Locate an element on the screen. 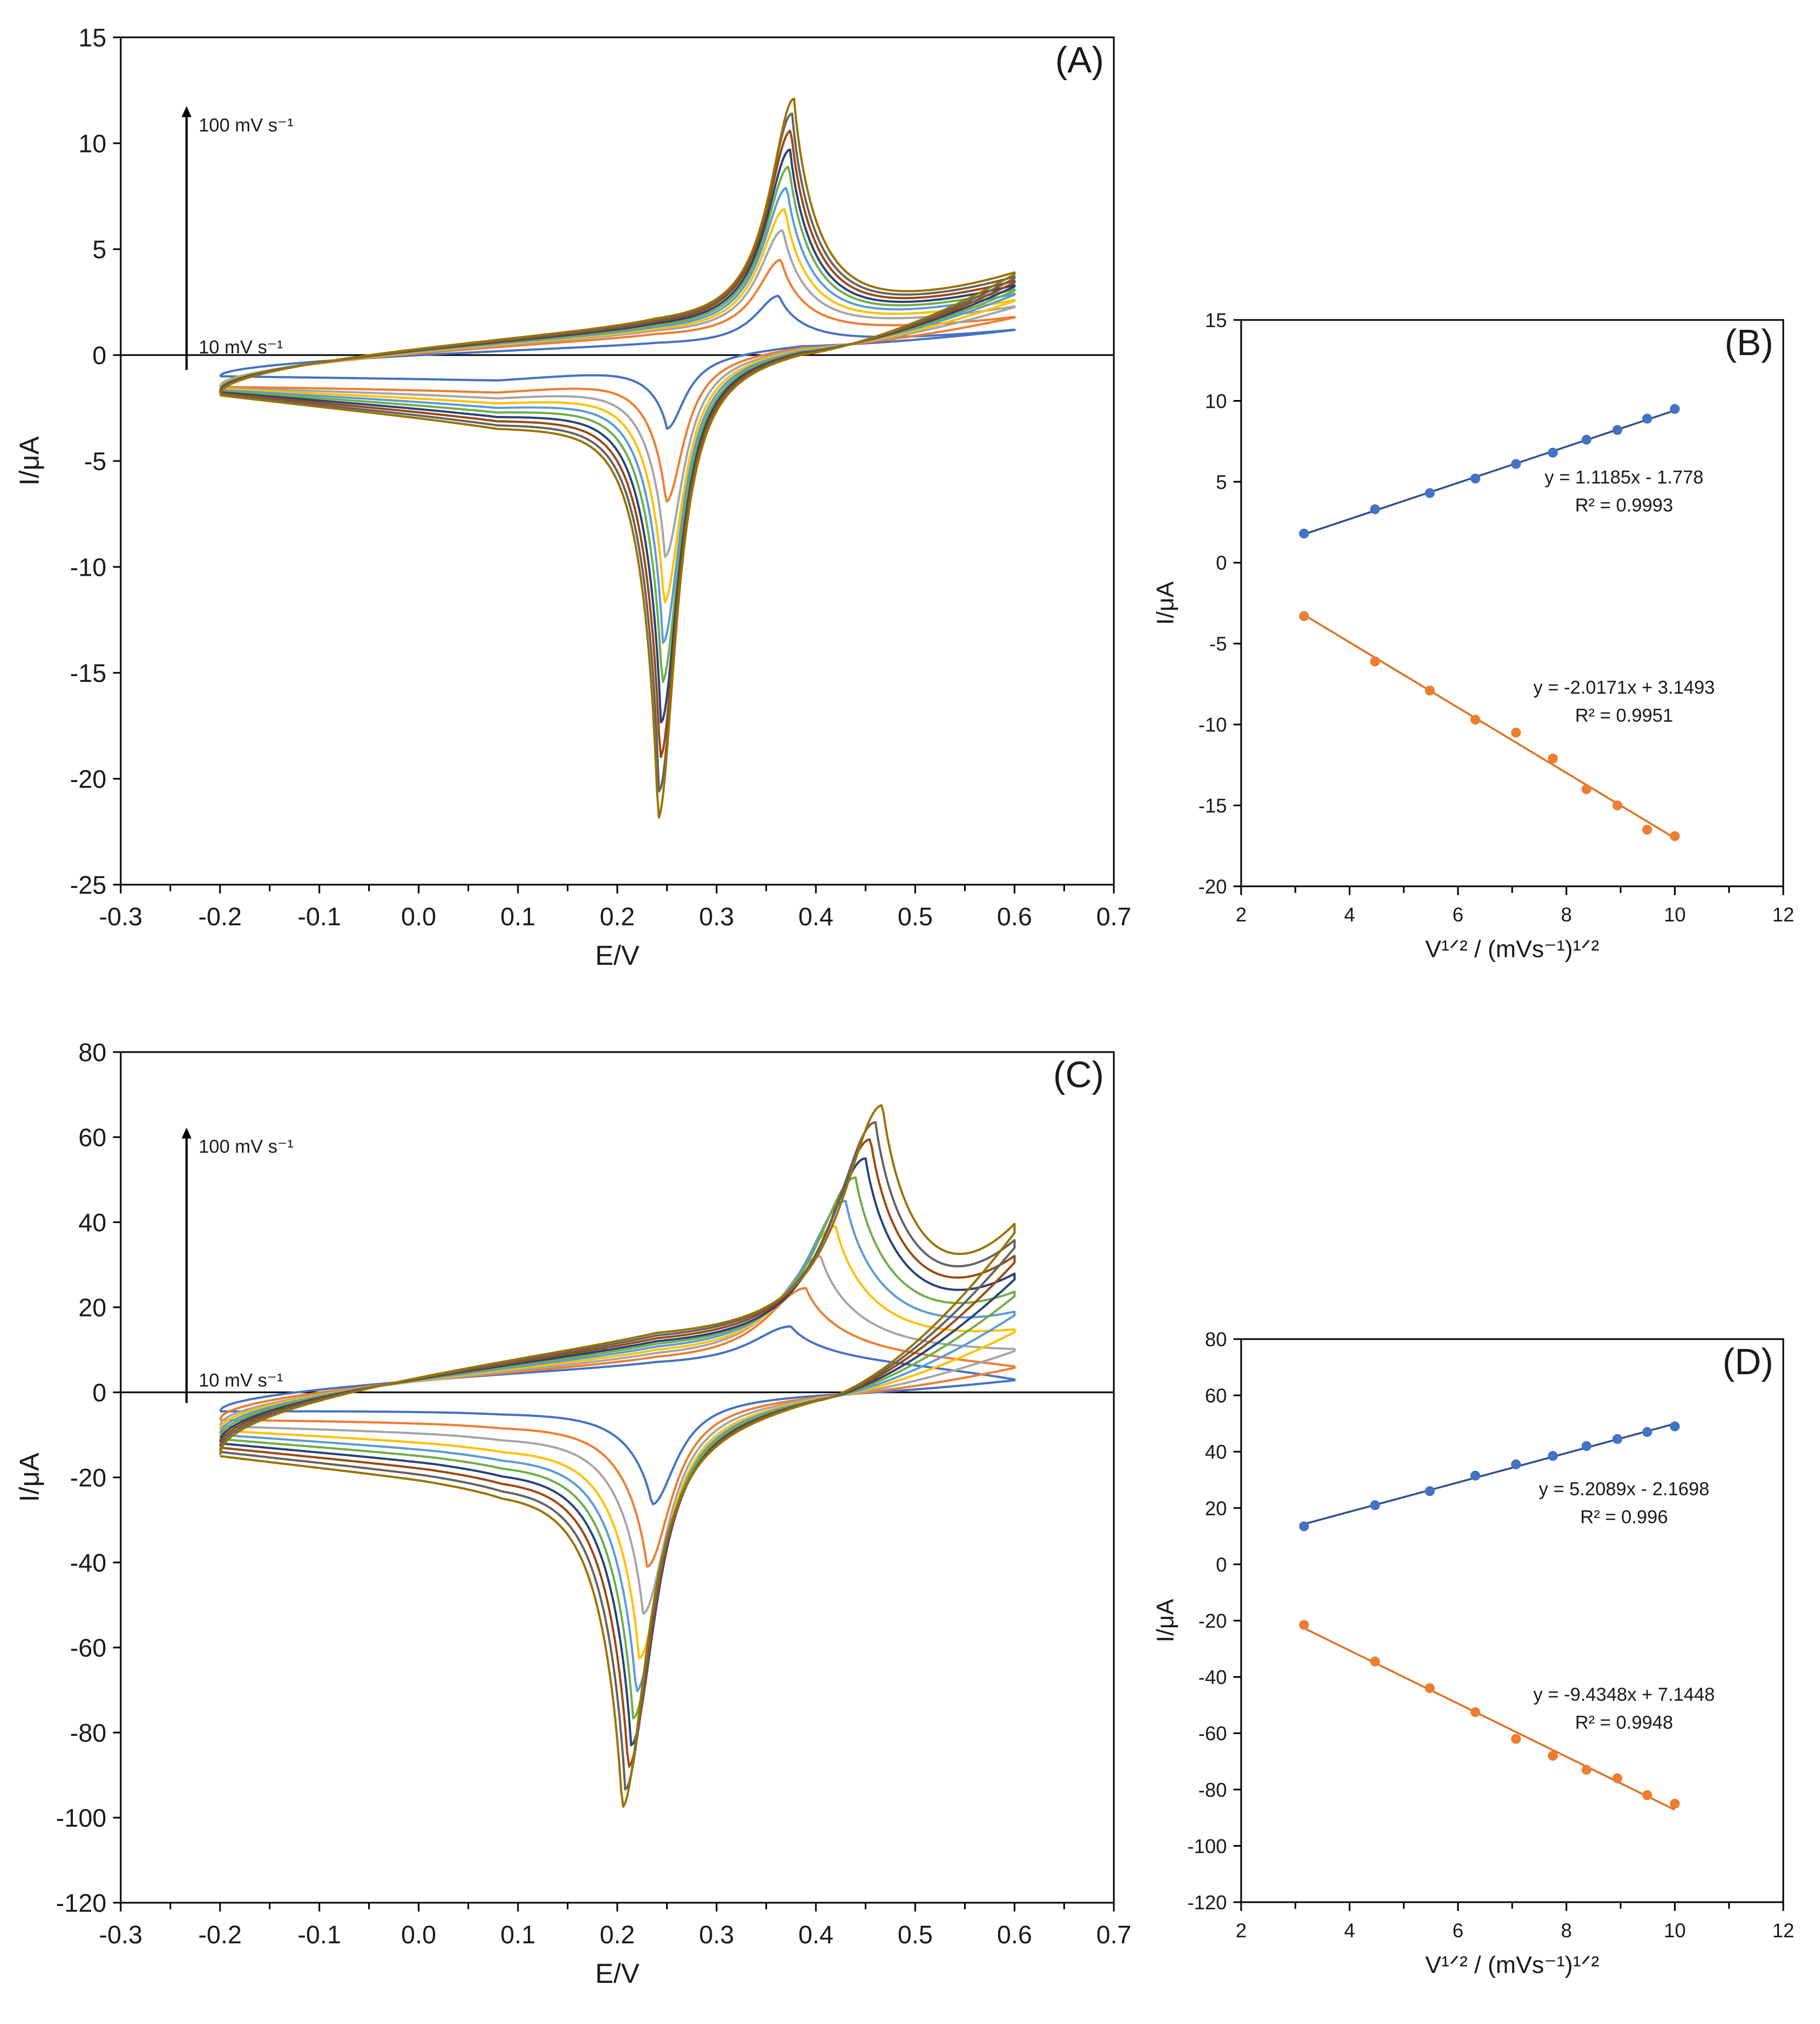 The width and height of the screenshot is (1820, 2024). cv-curve-40-mV-s is located at coordinates (617, 1442).